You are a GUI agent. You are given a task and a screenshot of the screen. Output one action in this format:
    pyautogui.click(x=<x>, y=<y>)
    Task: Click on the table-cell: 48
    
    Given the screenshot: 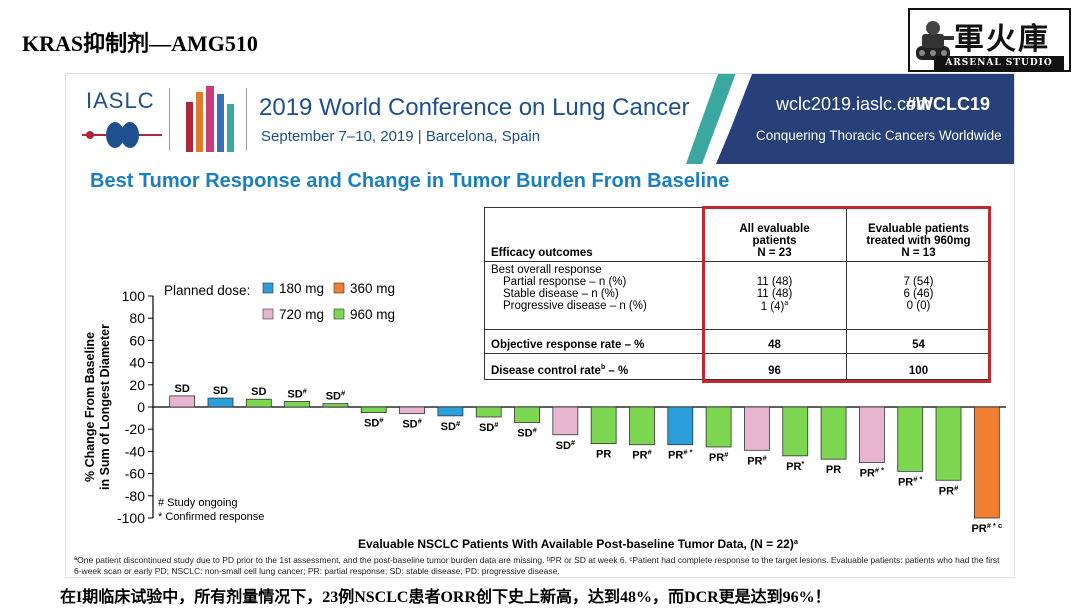 What is the action you would take?
    pyautogui.click(x=774, y=341)
    